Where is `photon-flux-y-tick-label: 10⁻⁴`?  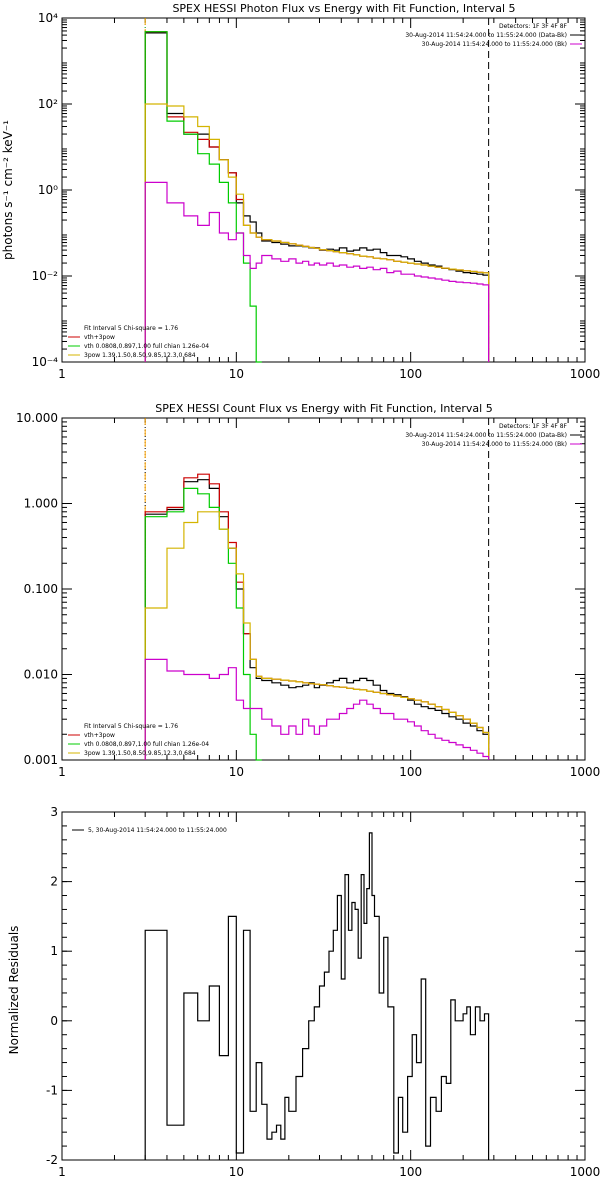 photon-flux-y-tick-label: 10⁻⁴ is located at coordinates (45, 362).